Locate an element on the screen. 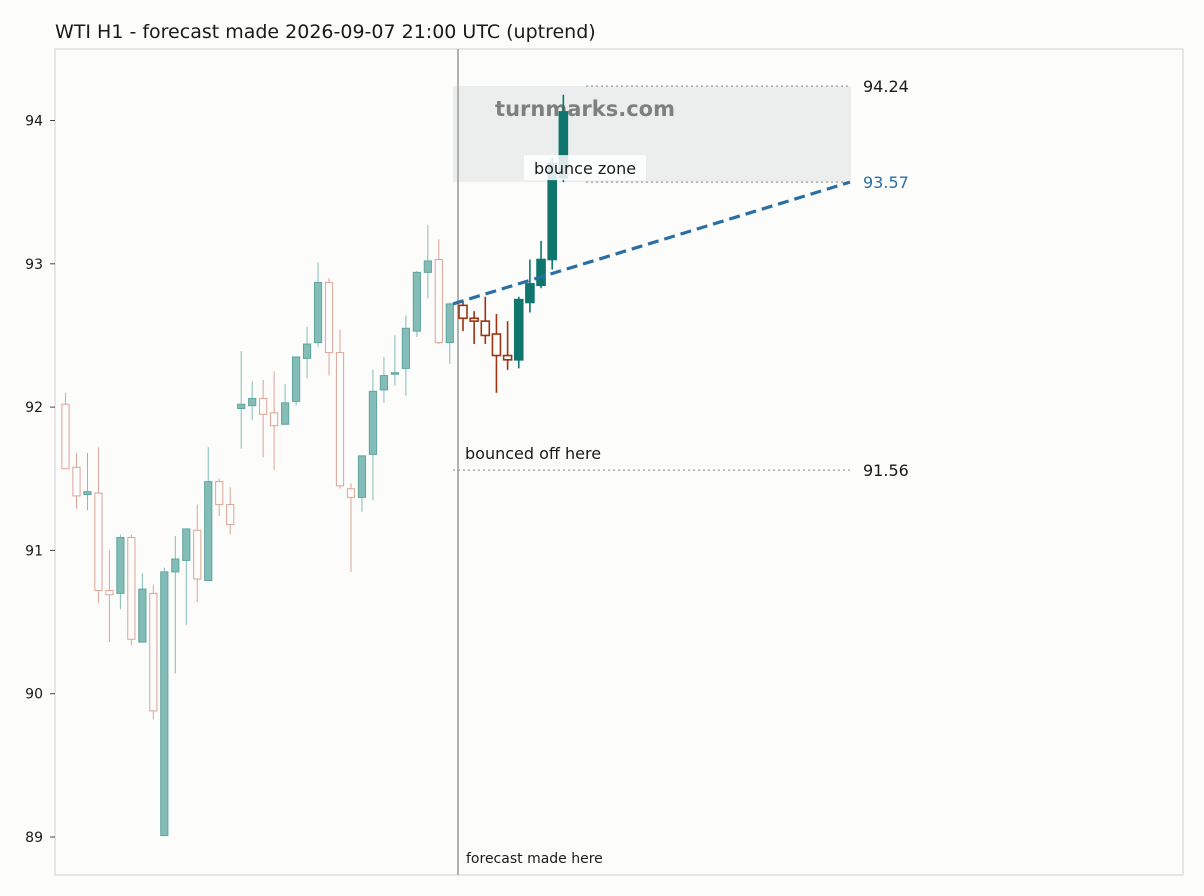  bounce-zone-label-background is located at coordinates (585, 168).